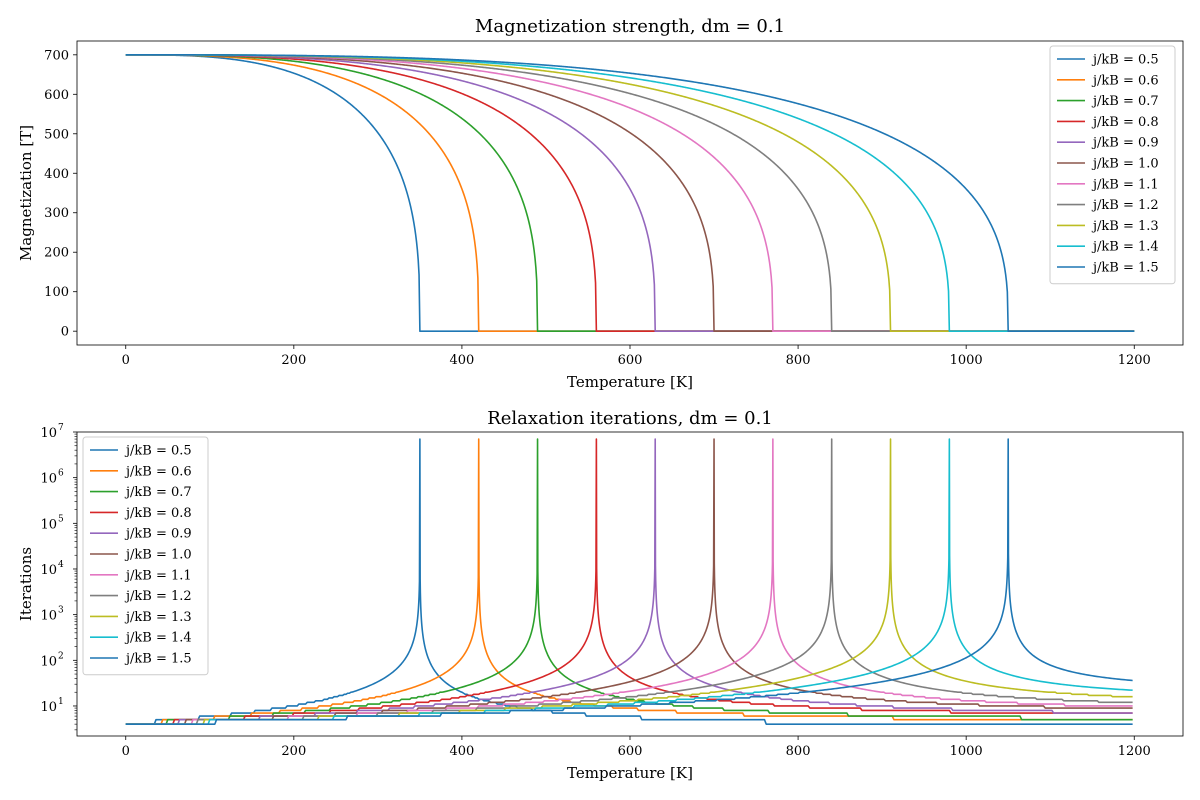  I want to click on y-tick-exponent: 5, so click(61, 519).